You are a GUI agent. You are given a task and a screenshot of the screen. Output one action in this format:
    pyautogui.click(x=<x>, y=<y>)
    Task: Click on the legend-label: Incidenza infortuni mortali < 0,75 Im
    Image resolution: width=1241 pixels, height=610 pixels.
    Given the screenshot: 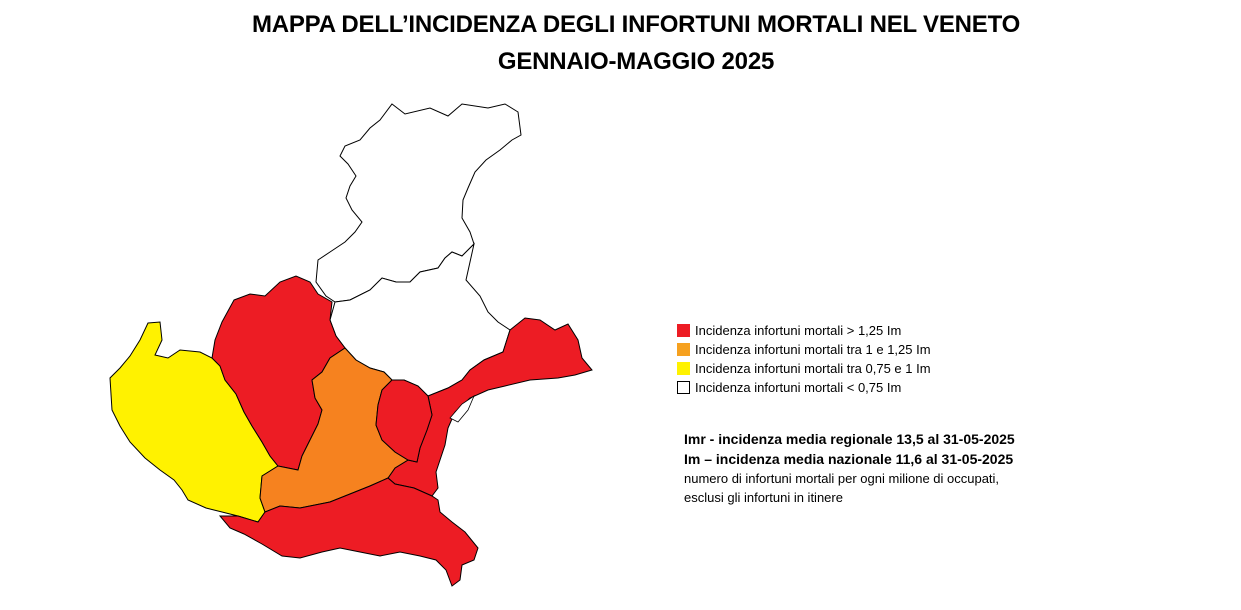 What is the action you would take?
    pyautogui.click(x=798, y=387)
    